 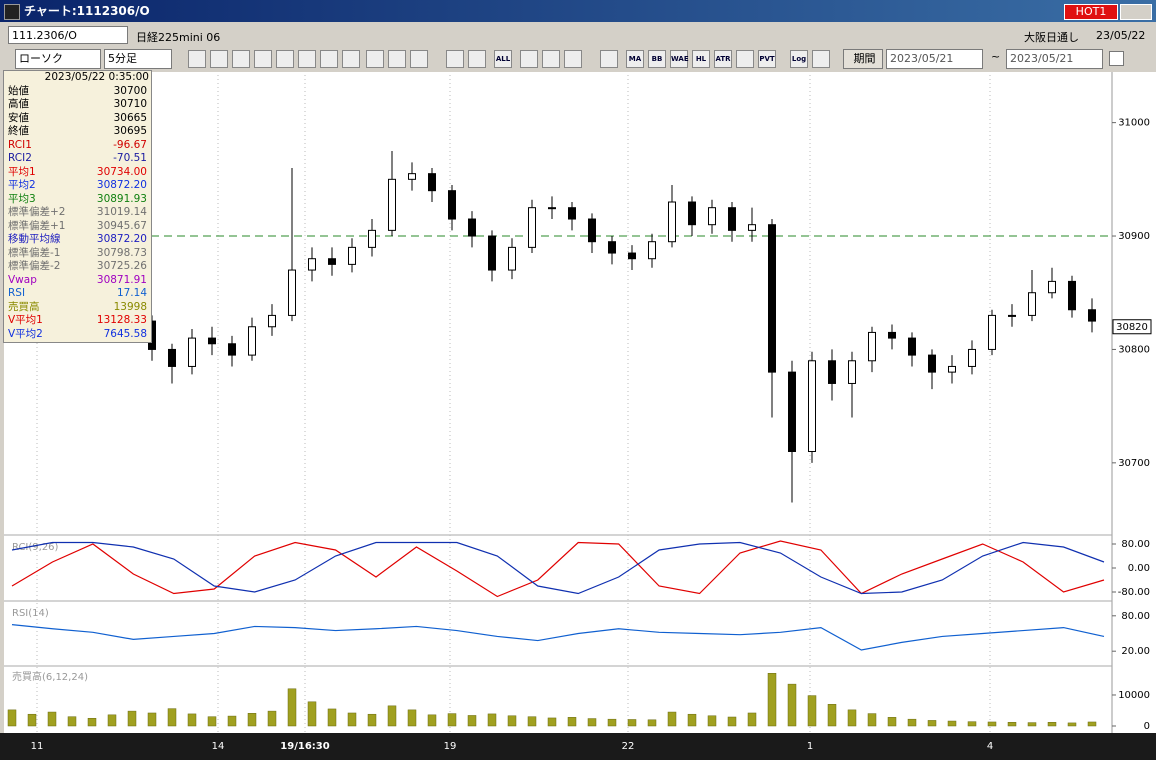 I want to click on info-value: 7645.58, so click(x=125, y=333).